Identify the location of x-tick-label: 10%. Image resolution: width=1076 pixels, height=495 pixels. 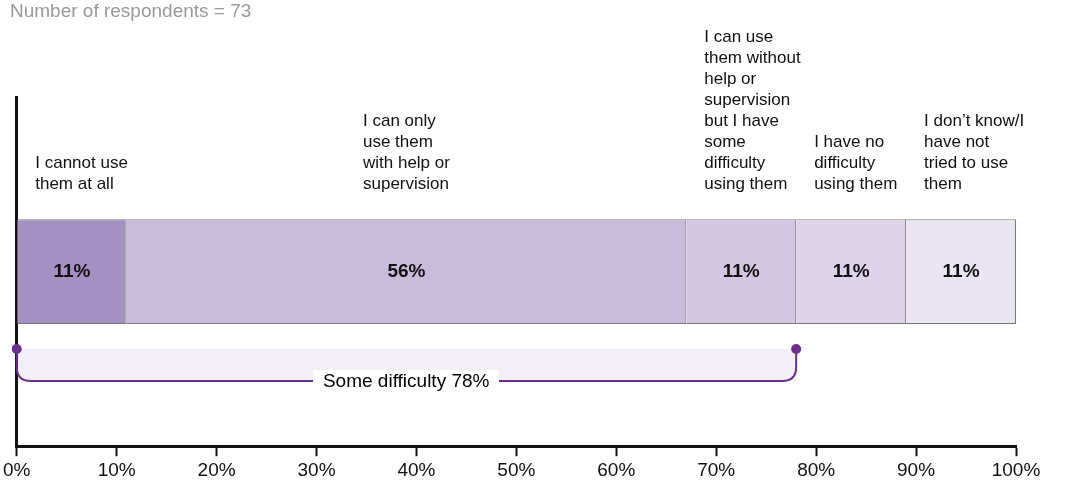
(116, 469).